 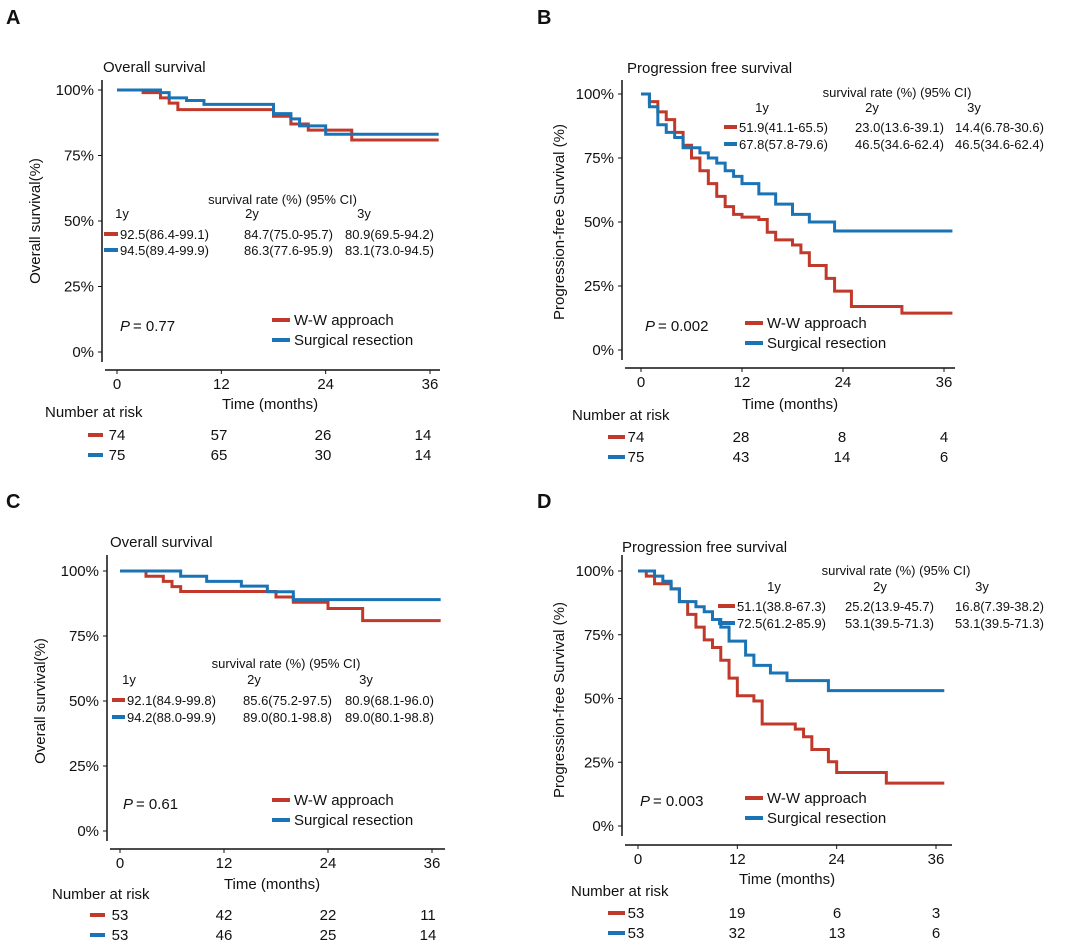 What do you see at coordinates (389, 250) in the screenshot?
I see `survival-table-value: 83.1(73.0-94.5)` at bounding box center [389, 250].